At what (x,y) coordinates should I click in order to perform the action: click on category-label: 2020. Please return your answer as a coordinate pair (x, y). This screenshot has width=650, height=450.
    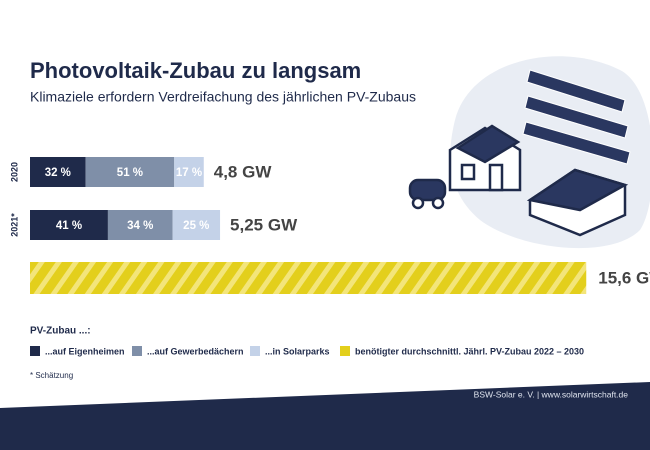
    Looking at the image, I should click on (14, 172).